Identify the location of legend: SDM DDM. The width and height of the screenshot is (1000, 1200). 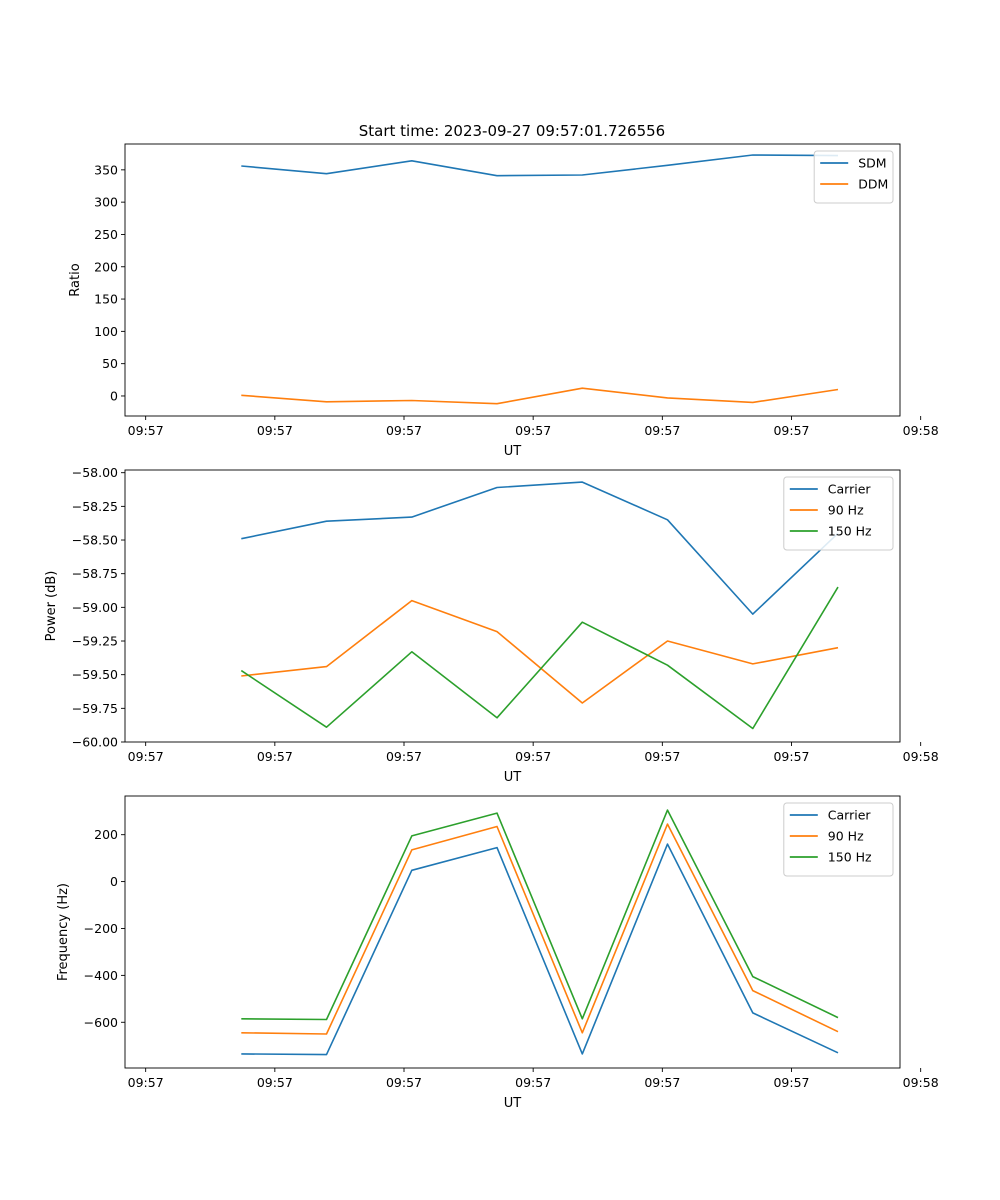
(853, 177).